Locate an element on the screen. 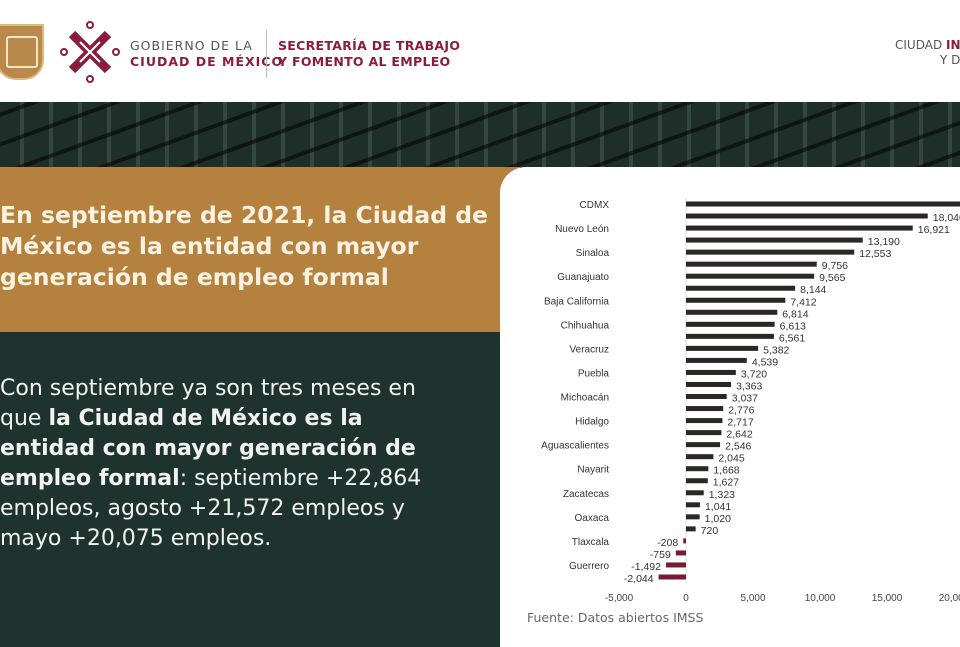 The image size is (960, 647). x-tick-label: 20,000 is located at coordinates (949, 598).